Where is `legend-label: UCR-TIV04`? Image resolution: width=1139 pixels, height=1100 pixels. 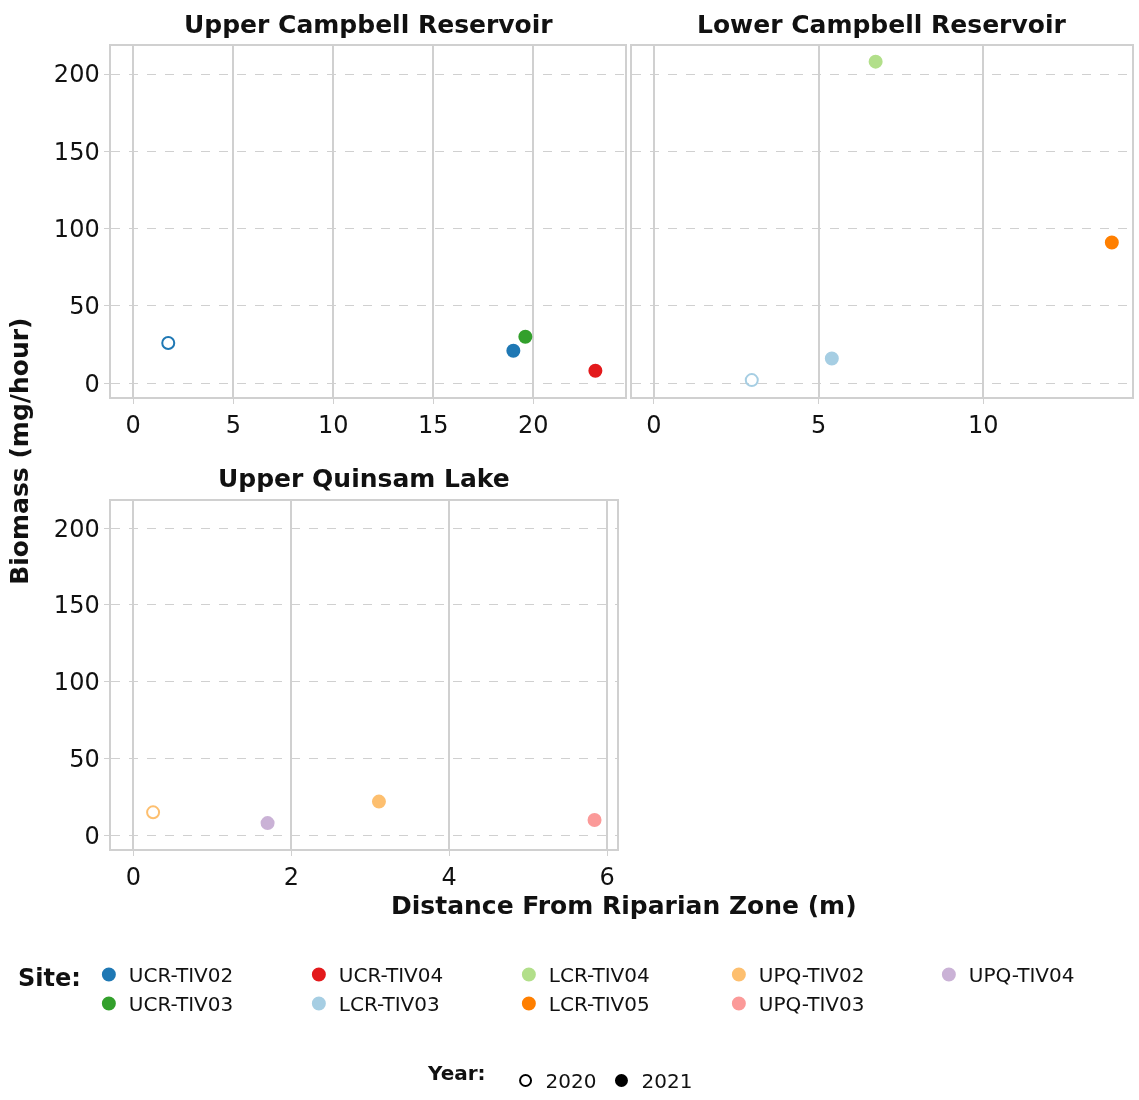
legend-label: UCR-TIV04 is located at coordinates (391, 975).